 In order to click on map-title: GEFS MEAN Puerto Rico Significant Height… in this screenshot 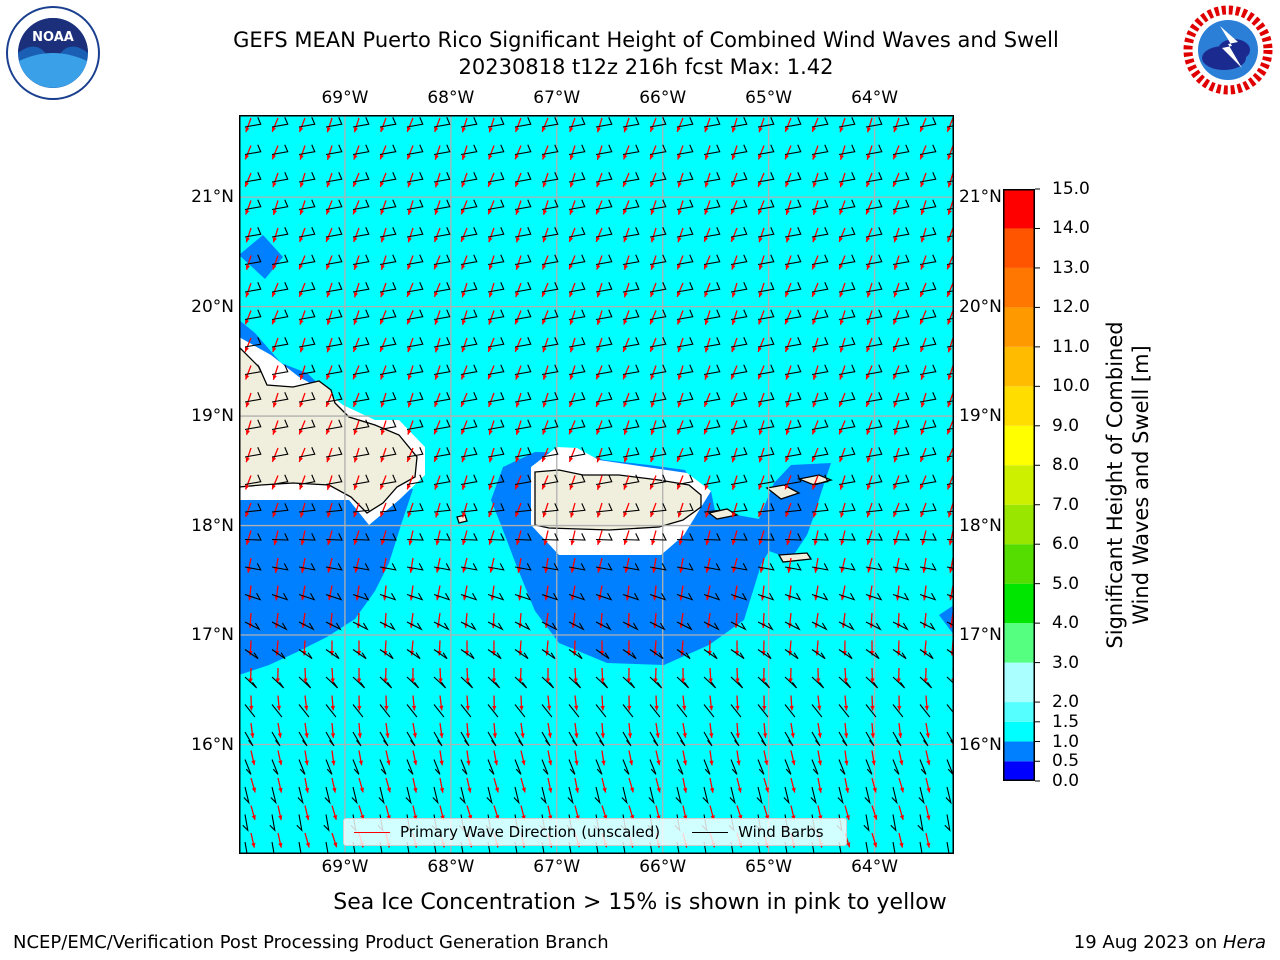, I will do `click(646, 40)`.